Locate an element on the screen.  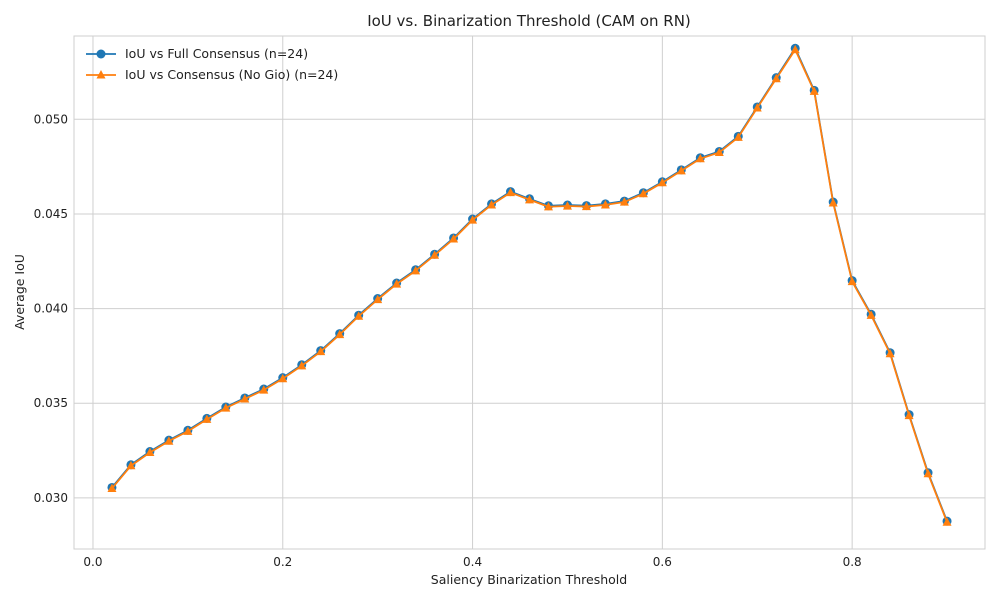
x-tick-label: 0.6 is located at coordinates (662, 562).